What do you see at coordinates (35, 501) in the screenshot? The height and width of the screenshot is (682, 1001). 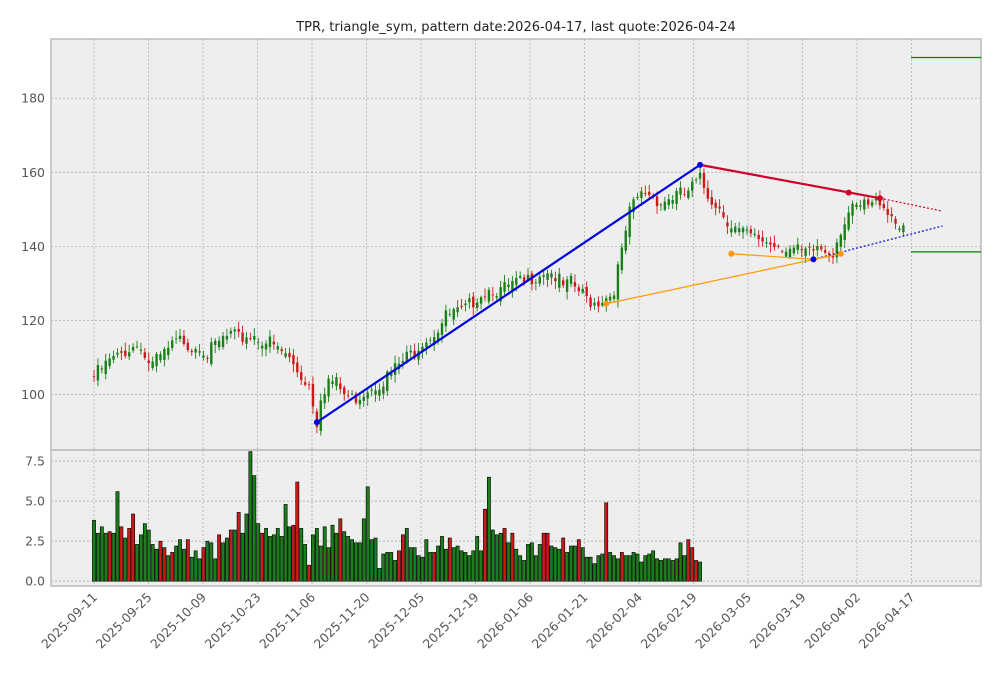 I see `volume-tick-label: 5.0` at bounding box center [35, 501].